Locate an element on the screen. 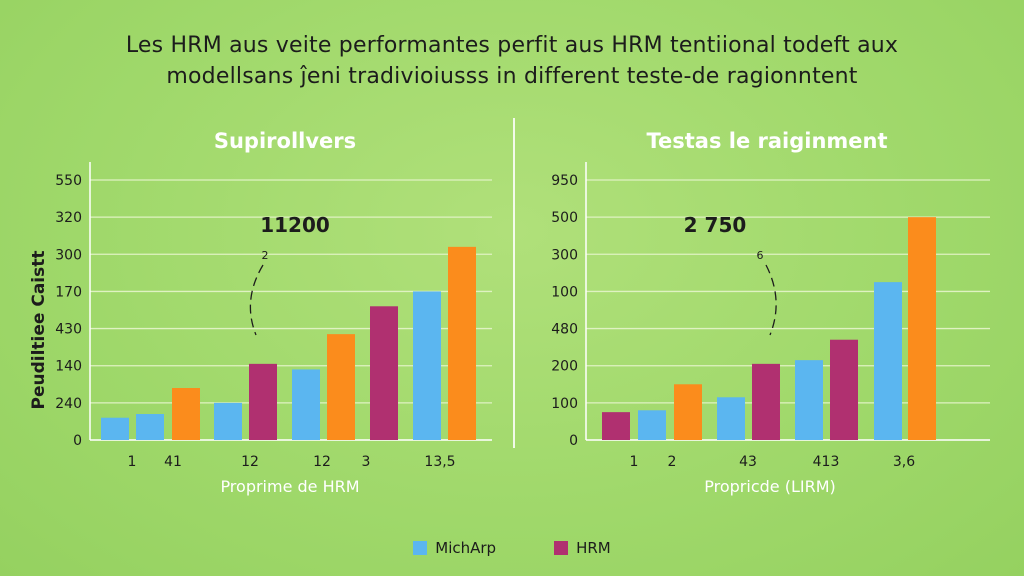 The image size is (1024, 576). chart-0-y-tick-7: 550 is located at coordinates (68, 181).